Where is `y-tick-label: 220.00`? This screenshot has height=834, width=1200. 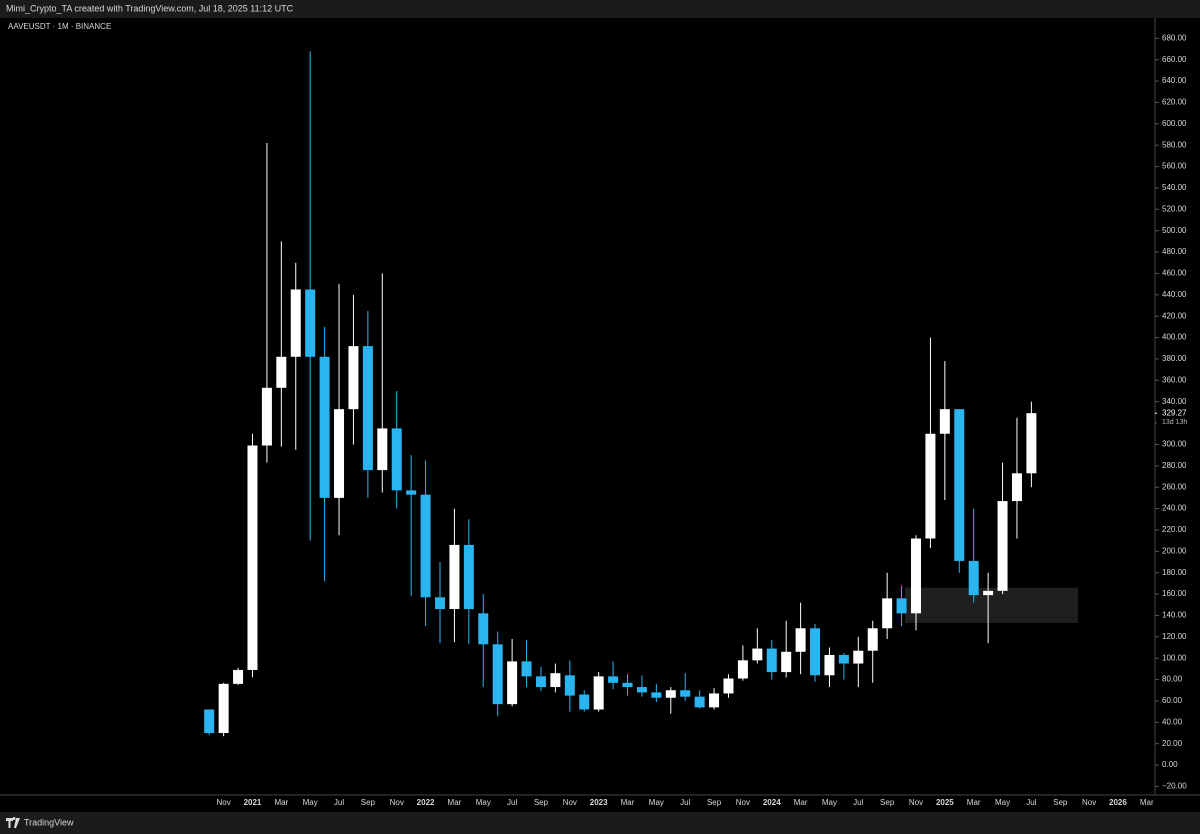 y-tick-label: 220.00 is located at coordinates (1174, 529).